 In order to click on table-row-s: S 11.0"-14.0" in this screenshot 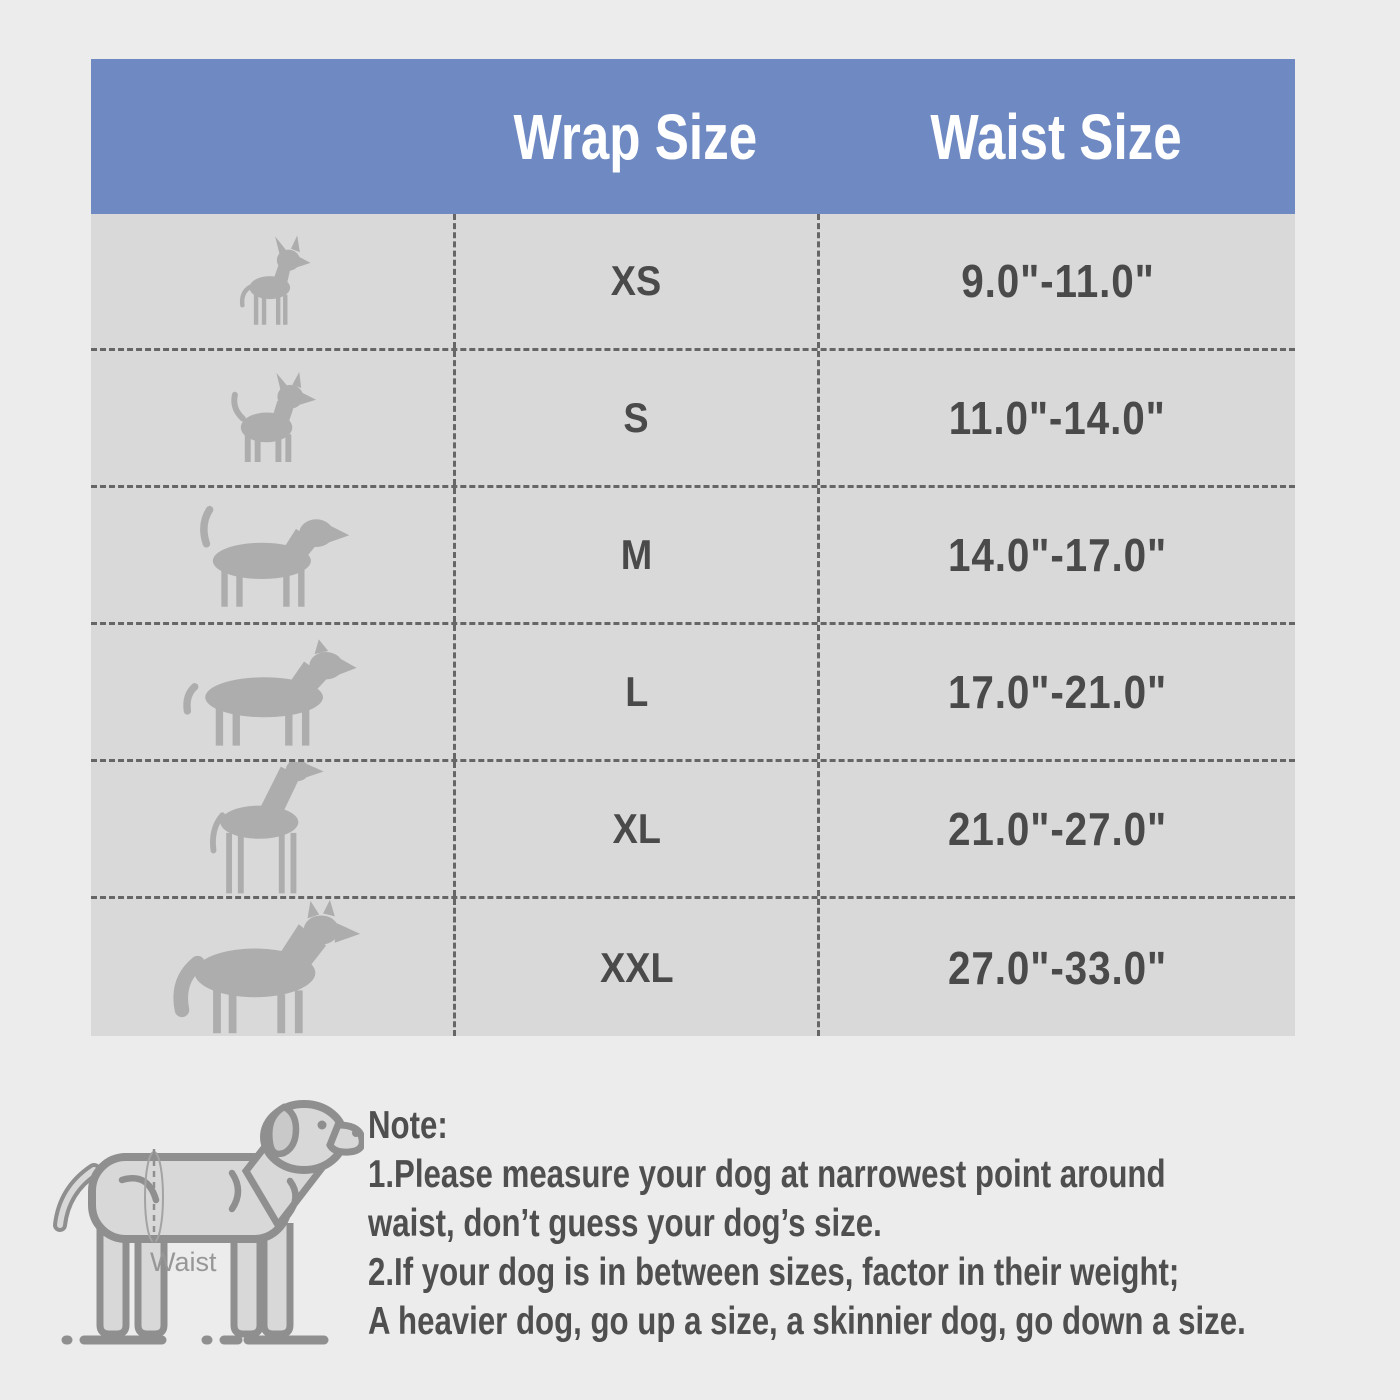, I will do `click(693, 419)`.